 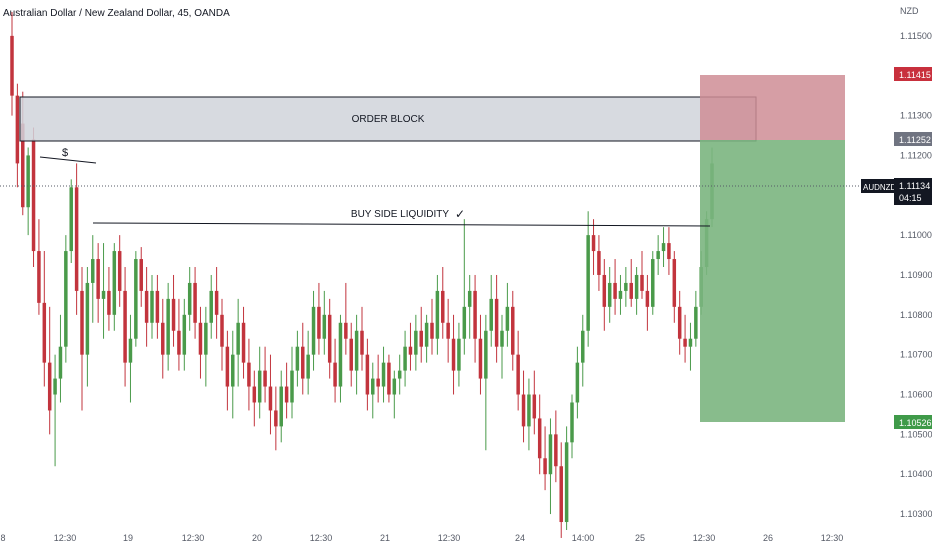 I want to click on target-price-badge: 1.10526, so click(x=913, y=422).